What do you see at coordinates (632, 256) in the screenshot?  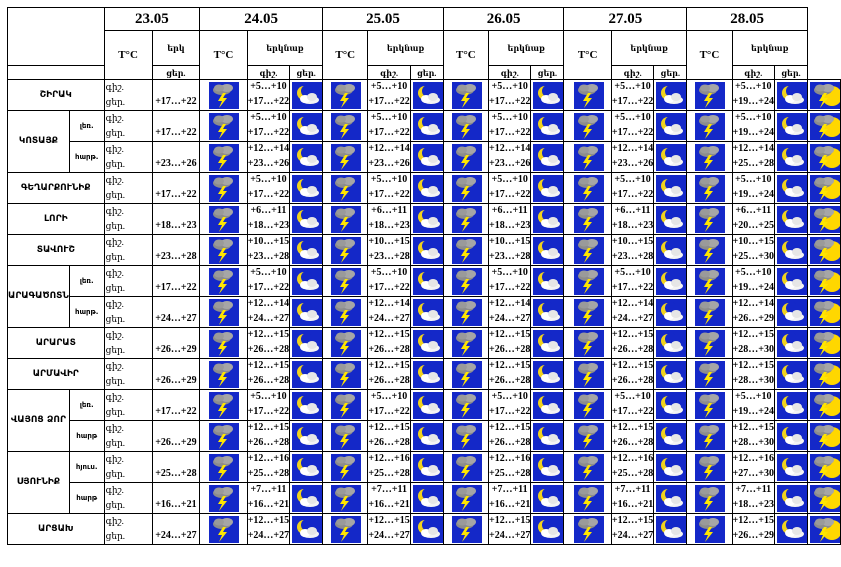 I see `day-temp: +23…+28` at bounding box center [632, 256].